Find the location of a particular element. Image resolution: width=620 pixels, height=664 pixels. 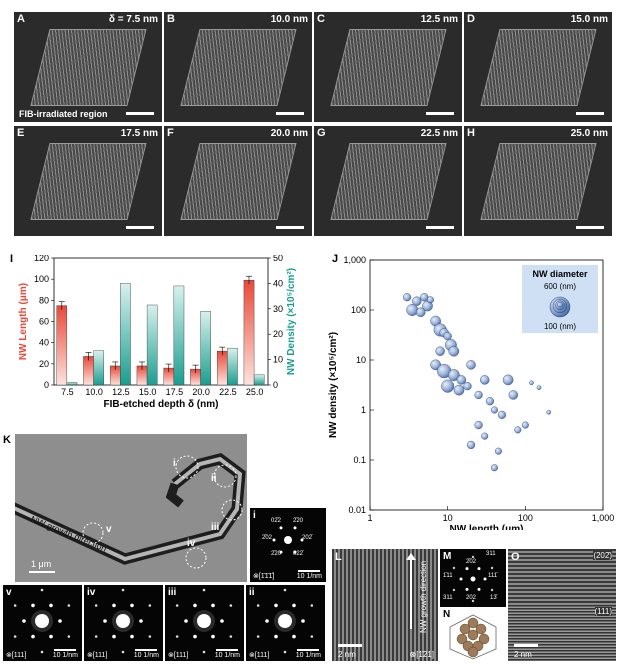

etch-depth-label: 20.0 nm is located at coordinates (289, 133).